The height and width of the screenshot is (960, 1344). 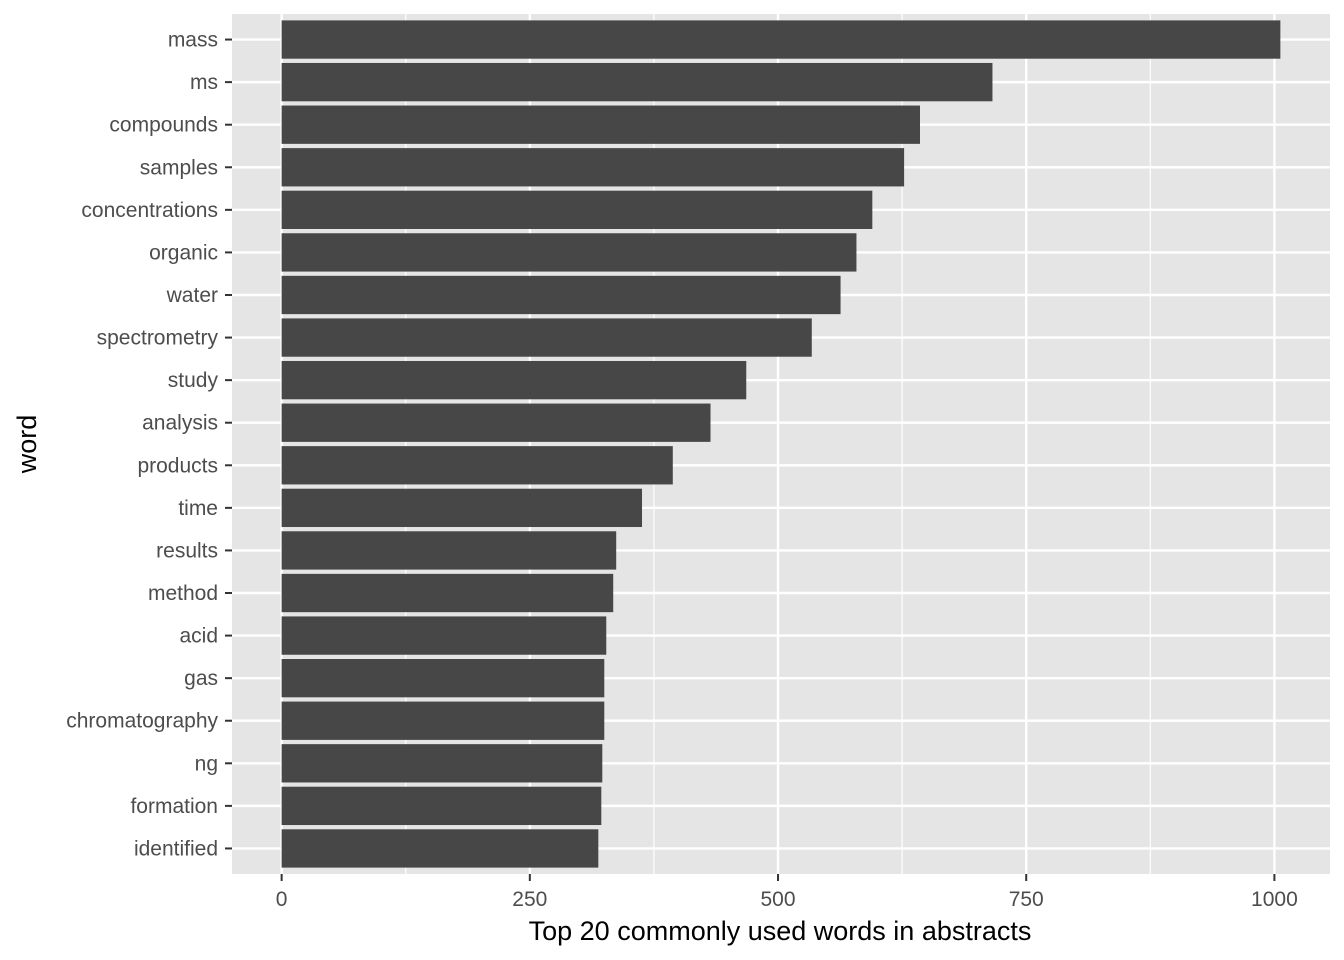 What do you see at coordinates (561, 295) in the screenshot?
I see `bar-water` at bounding box center [561, 295].